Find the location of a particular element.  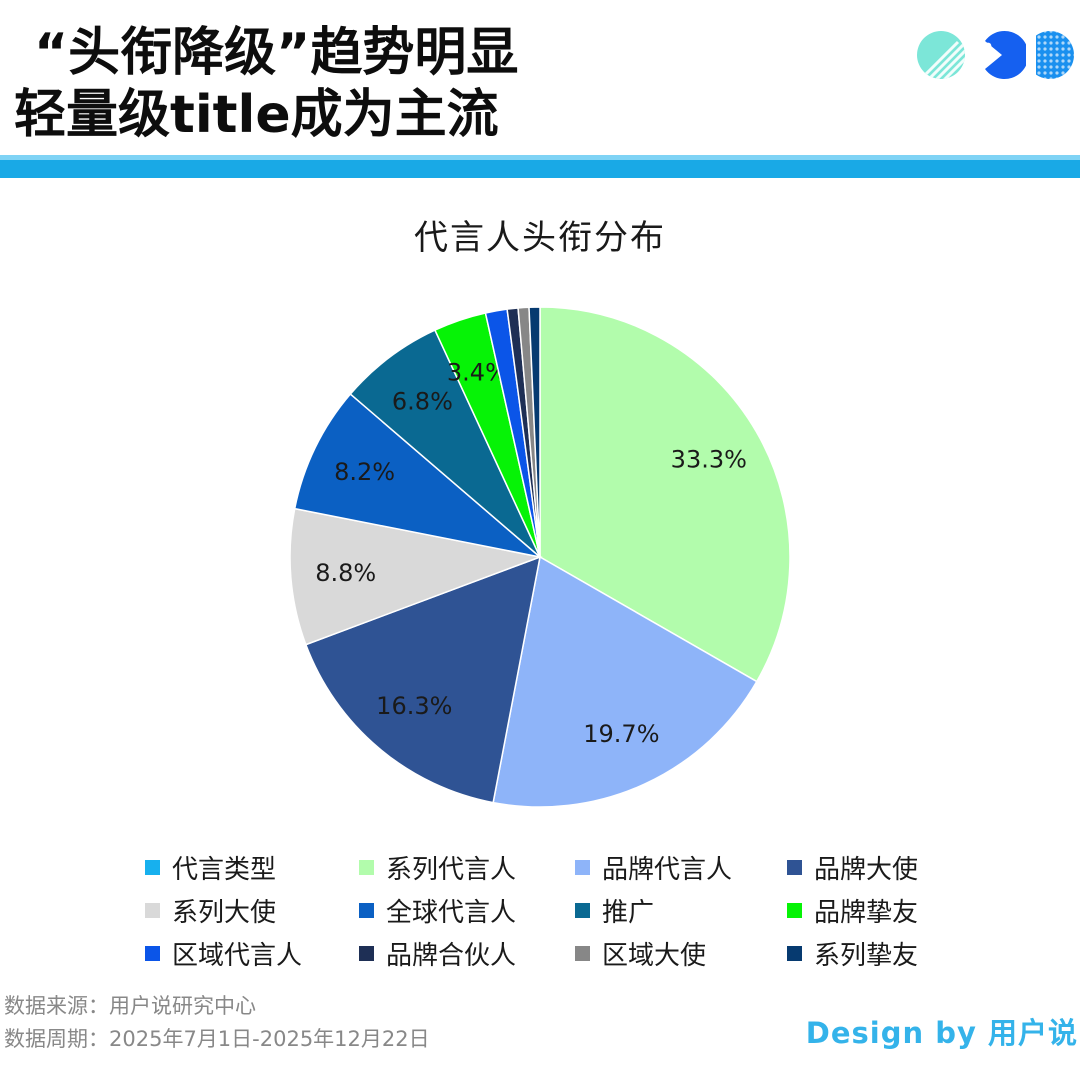

design-credit: Design by 用户说 is located at coordinates (941, 1033).